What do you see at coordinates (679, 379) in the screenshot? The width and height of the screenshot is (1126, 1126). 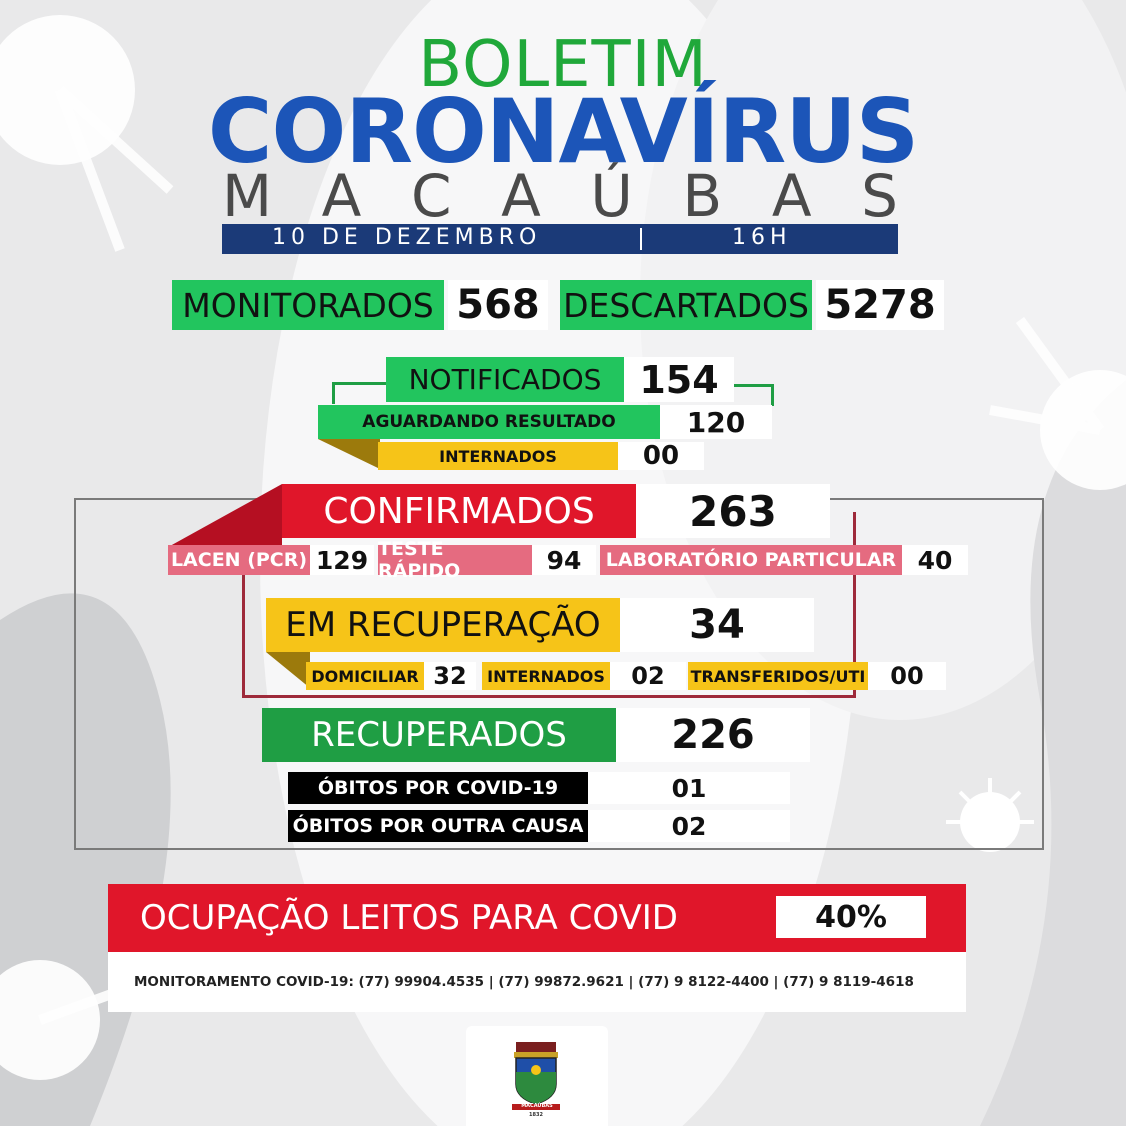 I see `notificados-value: 154` at bounding box center [679, 379].